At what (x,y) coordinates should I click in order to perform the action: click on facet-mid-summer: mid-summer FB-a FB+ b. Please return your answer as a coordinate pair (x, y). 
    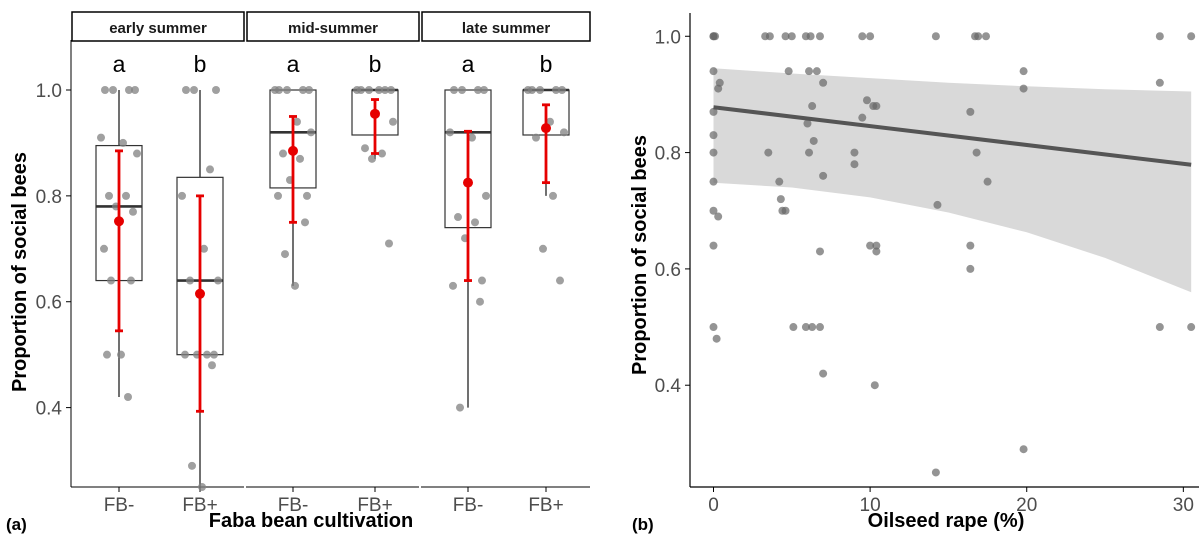
    Looking at the image, I should click on (333, 263).